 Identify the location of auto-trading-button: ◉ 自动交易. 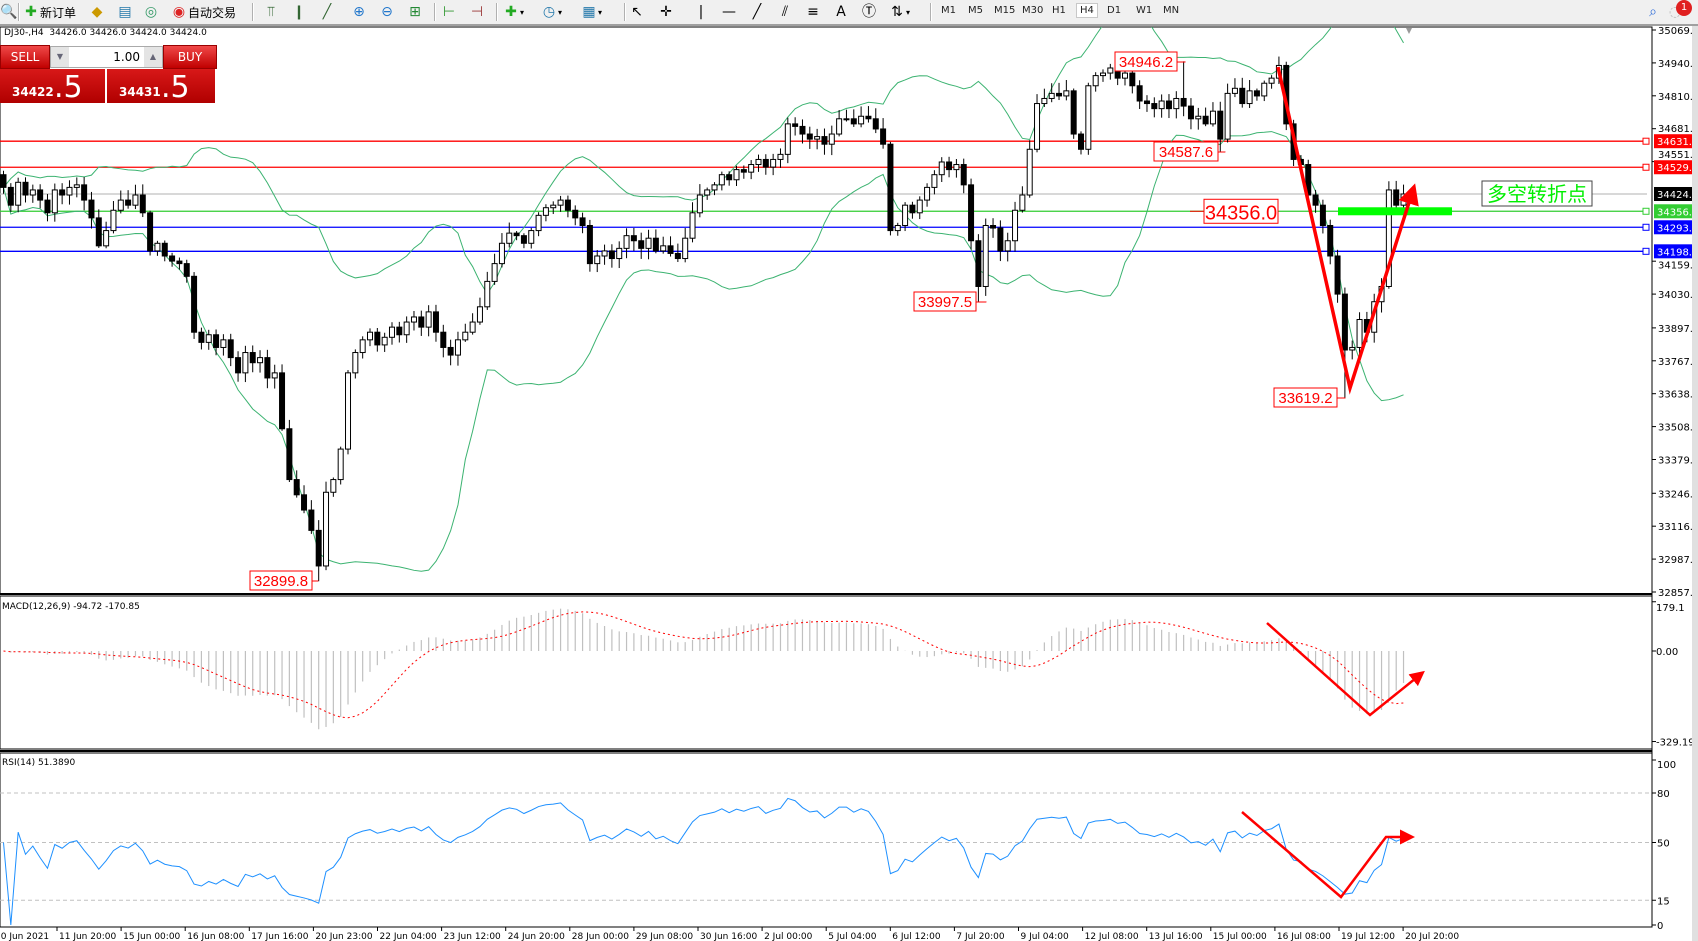
(203, 12).